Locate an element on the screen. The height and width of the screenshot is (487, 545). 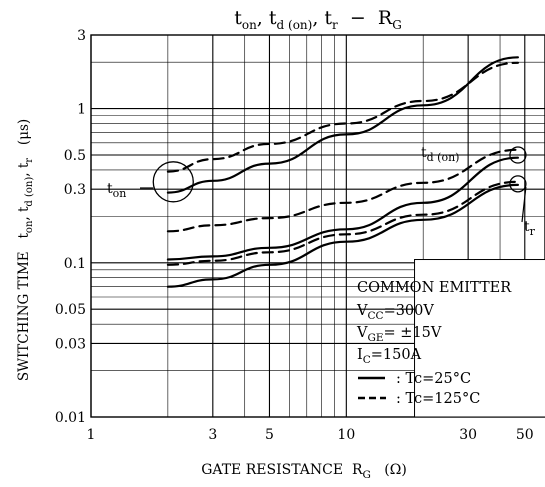
y-axis-label: SWITCHING TIME ton, td (on), tr (μs) is located at coordinates (25, 250).